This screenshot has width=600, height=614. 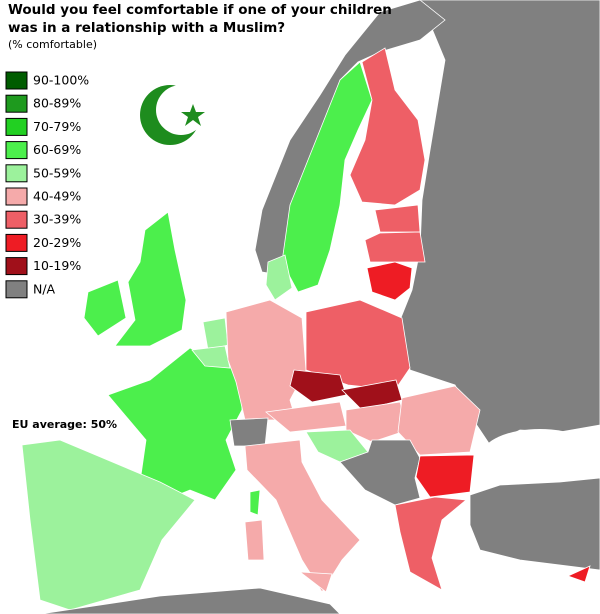 What do you see at coordinates (430, 543) in the screenshot?
I see `greece` at bounding box center [430, 543].